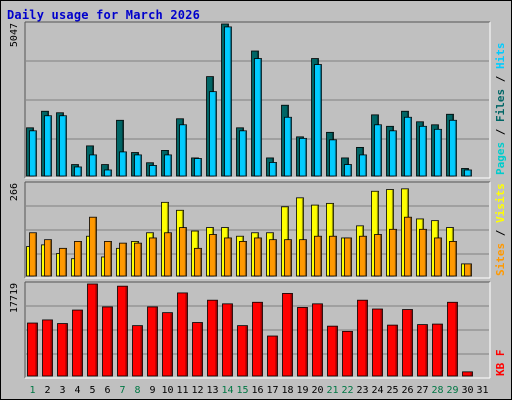 This screenshot has width=512, height=400. Describe the element at coordinates (77, 390) in the screenshot. I see `day-label: 4` at that location.